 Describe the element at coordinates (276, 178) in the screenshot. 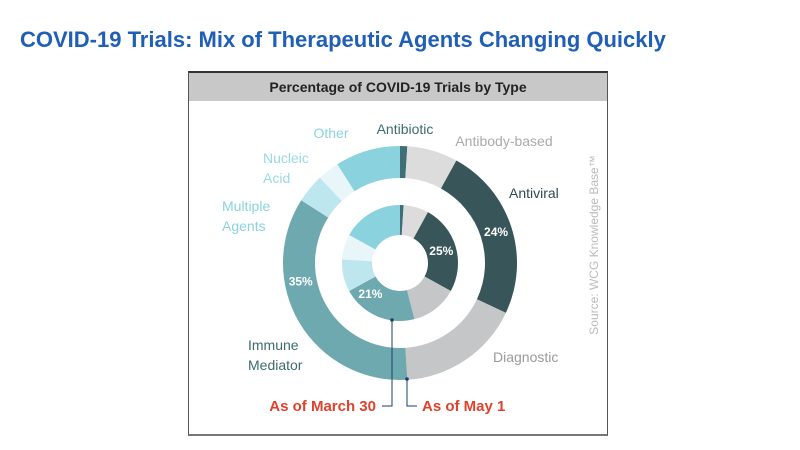

I see `category-label: Acid` at that location.